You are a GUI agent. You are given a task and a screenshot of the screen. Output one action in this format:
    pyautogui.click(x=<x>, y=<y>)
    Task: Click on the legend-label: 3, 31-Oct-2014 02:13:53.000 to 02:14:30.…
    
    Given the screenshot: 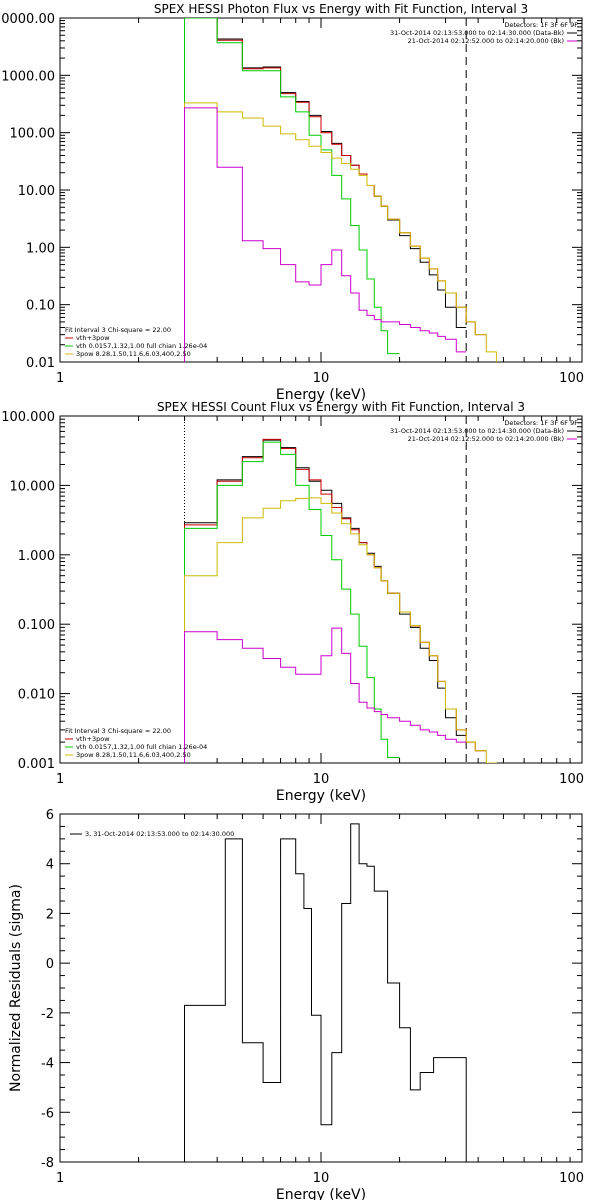 What is the action you would take?
    pyautogui.click(x=159, y=834)
    